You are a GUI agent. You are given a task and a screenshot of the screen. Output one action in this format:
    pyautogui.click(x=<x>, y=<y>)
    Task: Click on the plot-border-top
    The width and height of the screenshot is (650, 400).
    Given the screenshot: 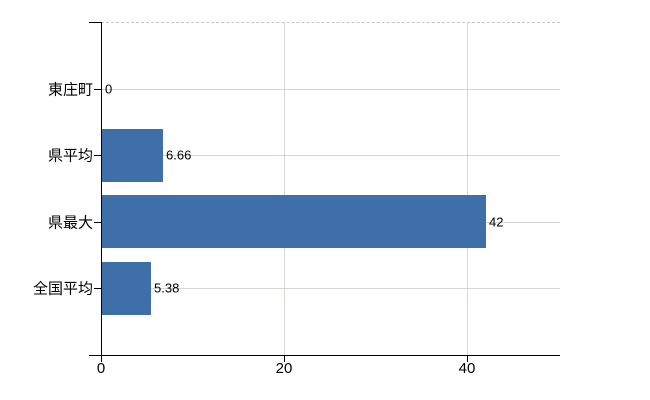 What is the action you would take?
    pyautogui.click(x=330, y=22)
    